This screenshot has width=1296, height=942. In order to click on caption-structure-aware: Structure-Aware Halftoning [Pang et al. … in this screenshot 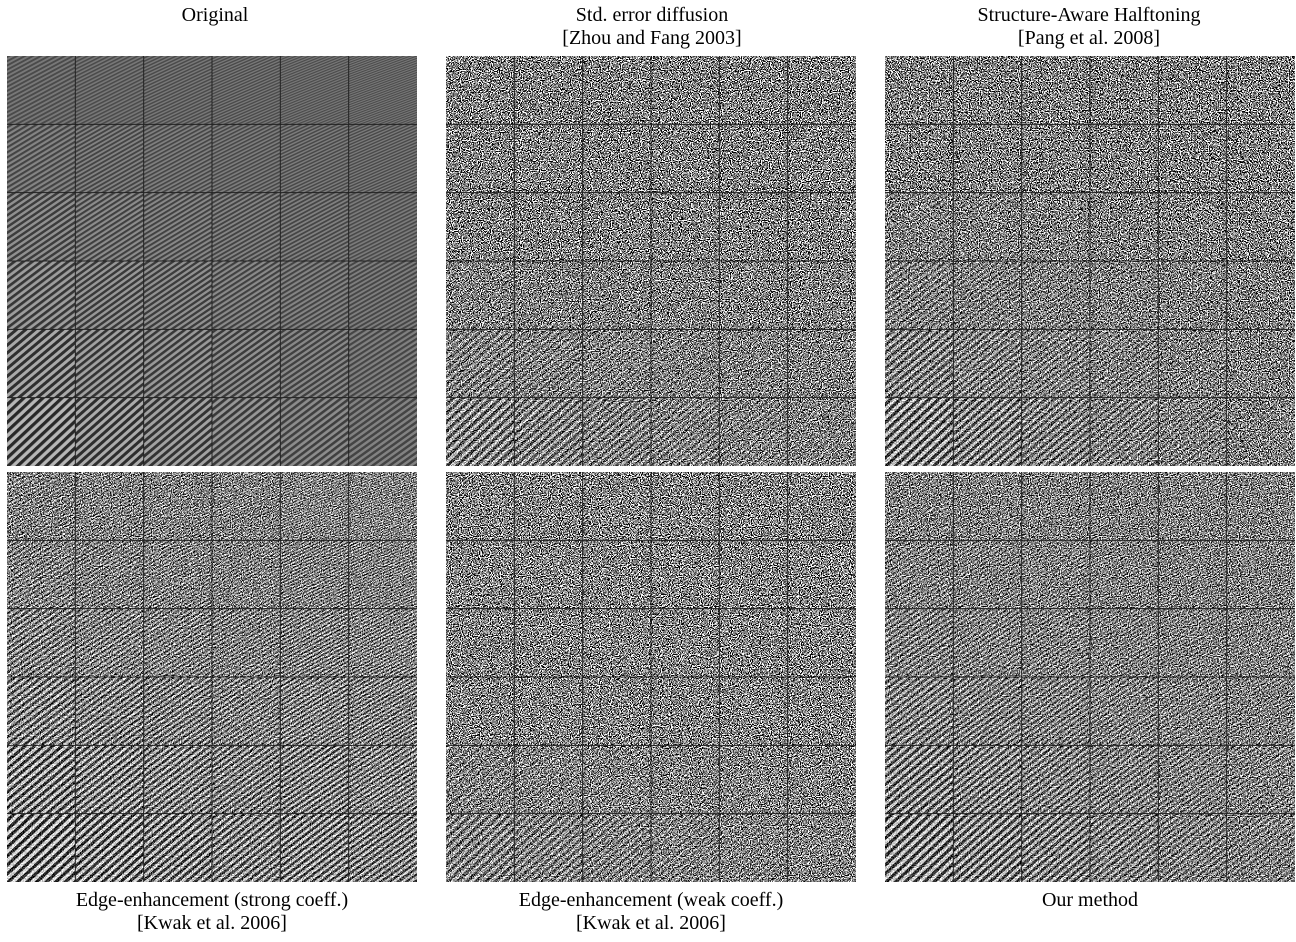, I will do `click(1087, 27)`.